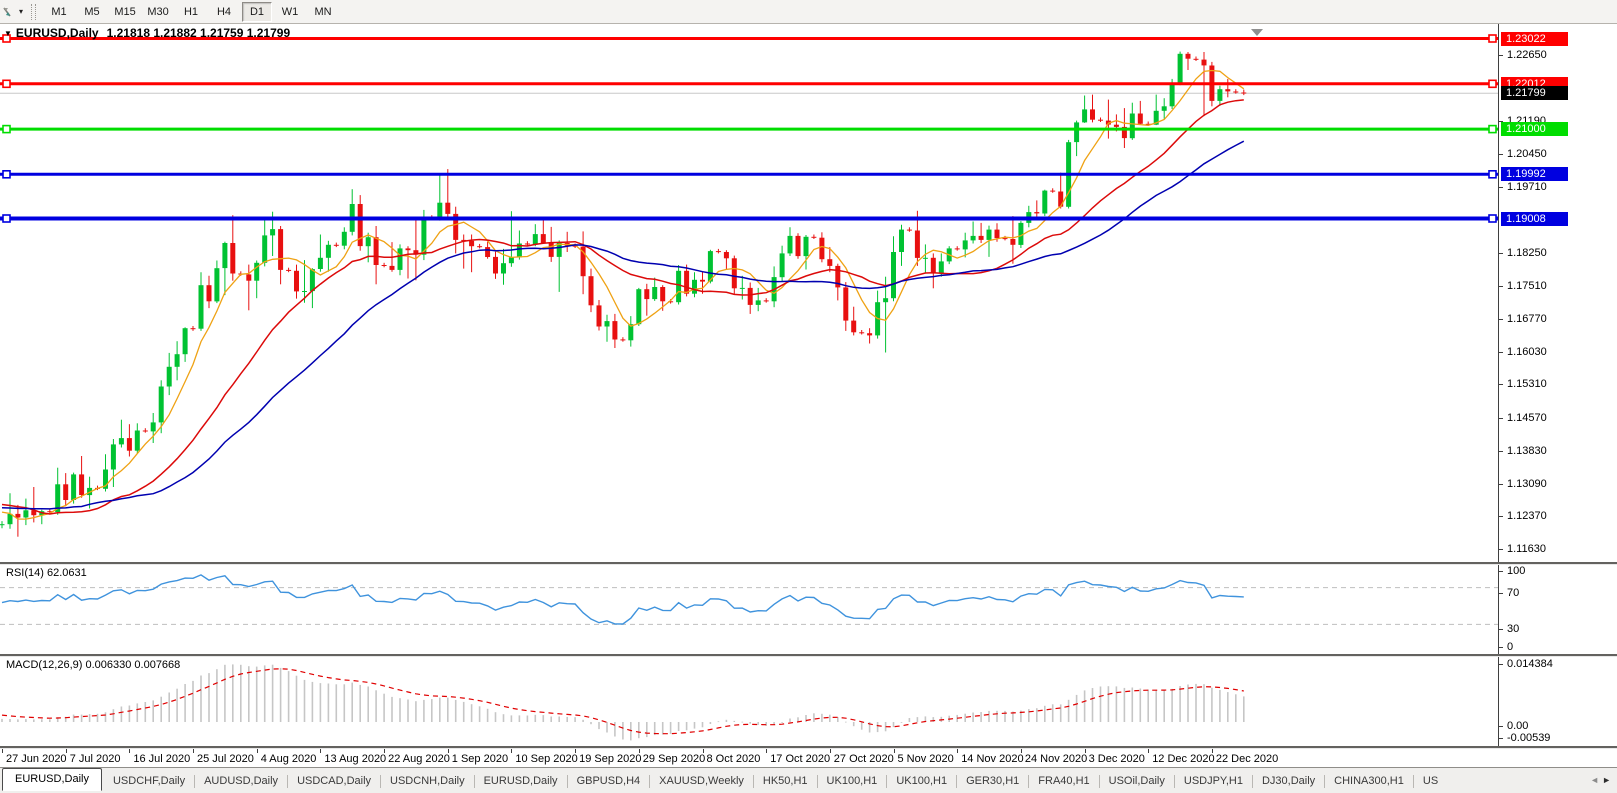  I want to click on timeframe-button-d1: D1, so click(257, 11).